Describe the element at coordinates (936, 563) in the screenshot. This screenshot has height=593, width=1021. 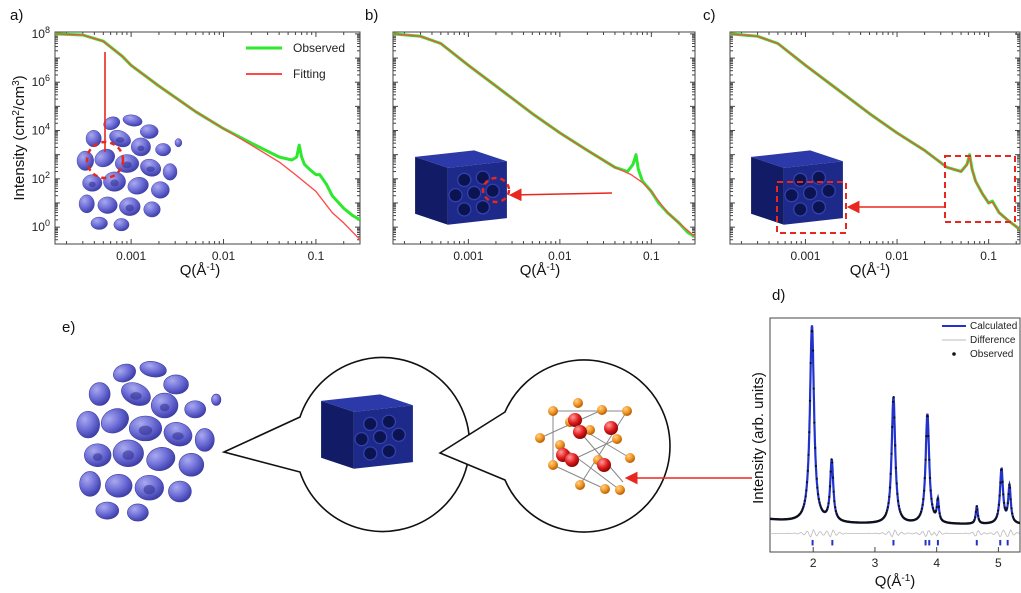
I see `x-tick-label: 4` at that location.